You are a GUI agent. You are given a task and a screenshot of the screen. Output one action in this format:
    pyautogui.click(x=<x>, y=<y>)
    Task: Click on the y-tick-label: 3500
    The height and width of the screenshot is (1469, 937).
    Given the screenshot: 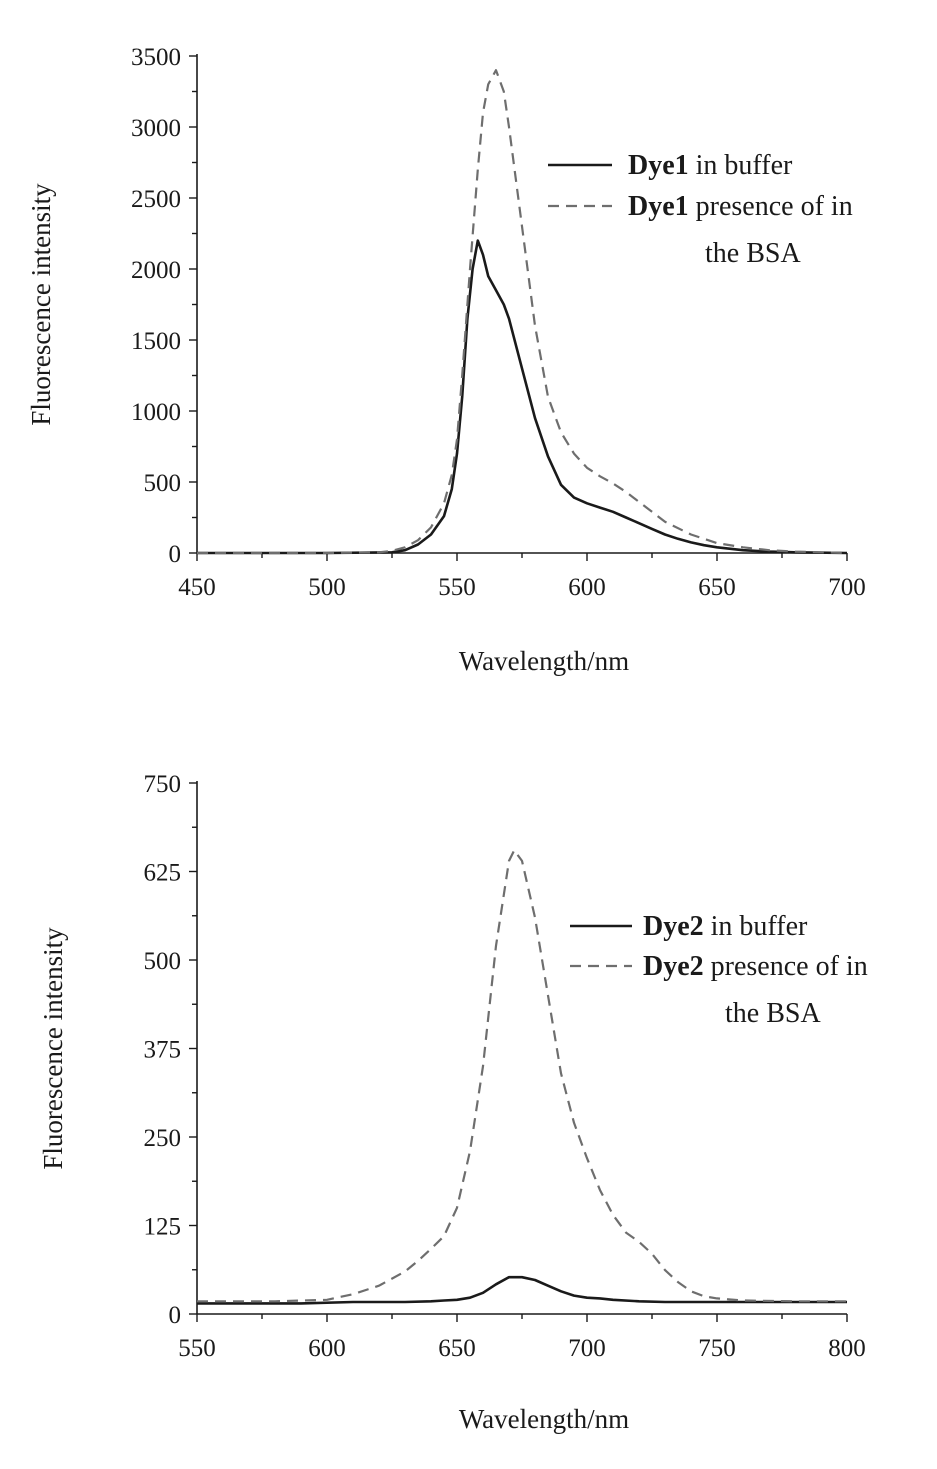 What is the action you would take?
    pyautogui.click(x=156, y=57)
    